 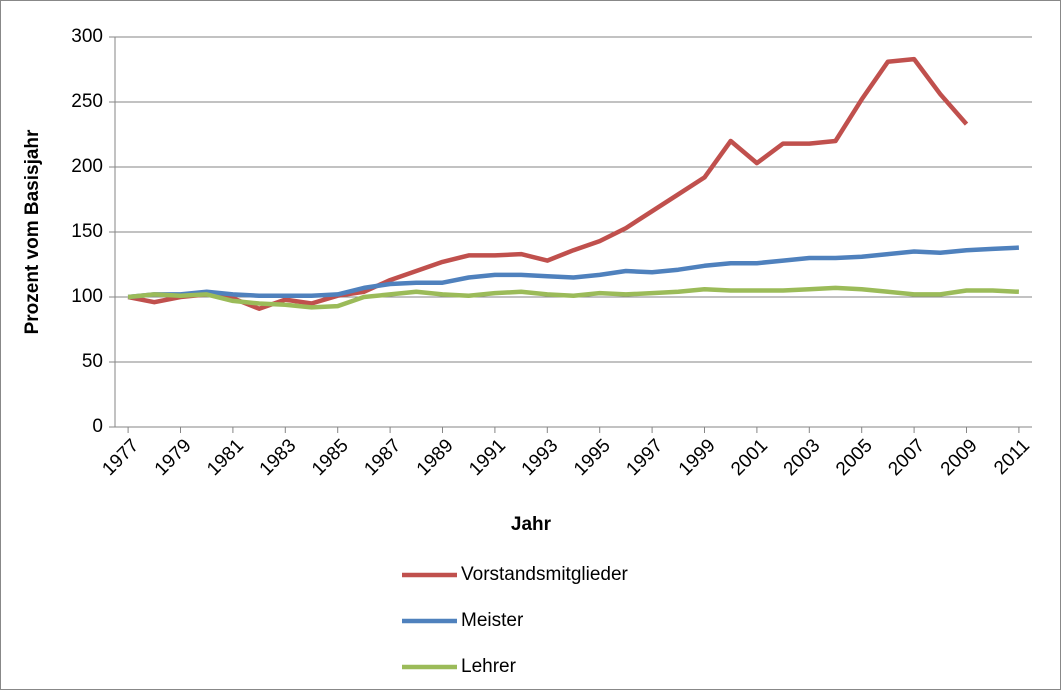 What do you see at coordinates (32, 231) in the screenshot?
I see `y-axis-title: Prozent vom Basisjahr` at bounding box center [32, 231].